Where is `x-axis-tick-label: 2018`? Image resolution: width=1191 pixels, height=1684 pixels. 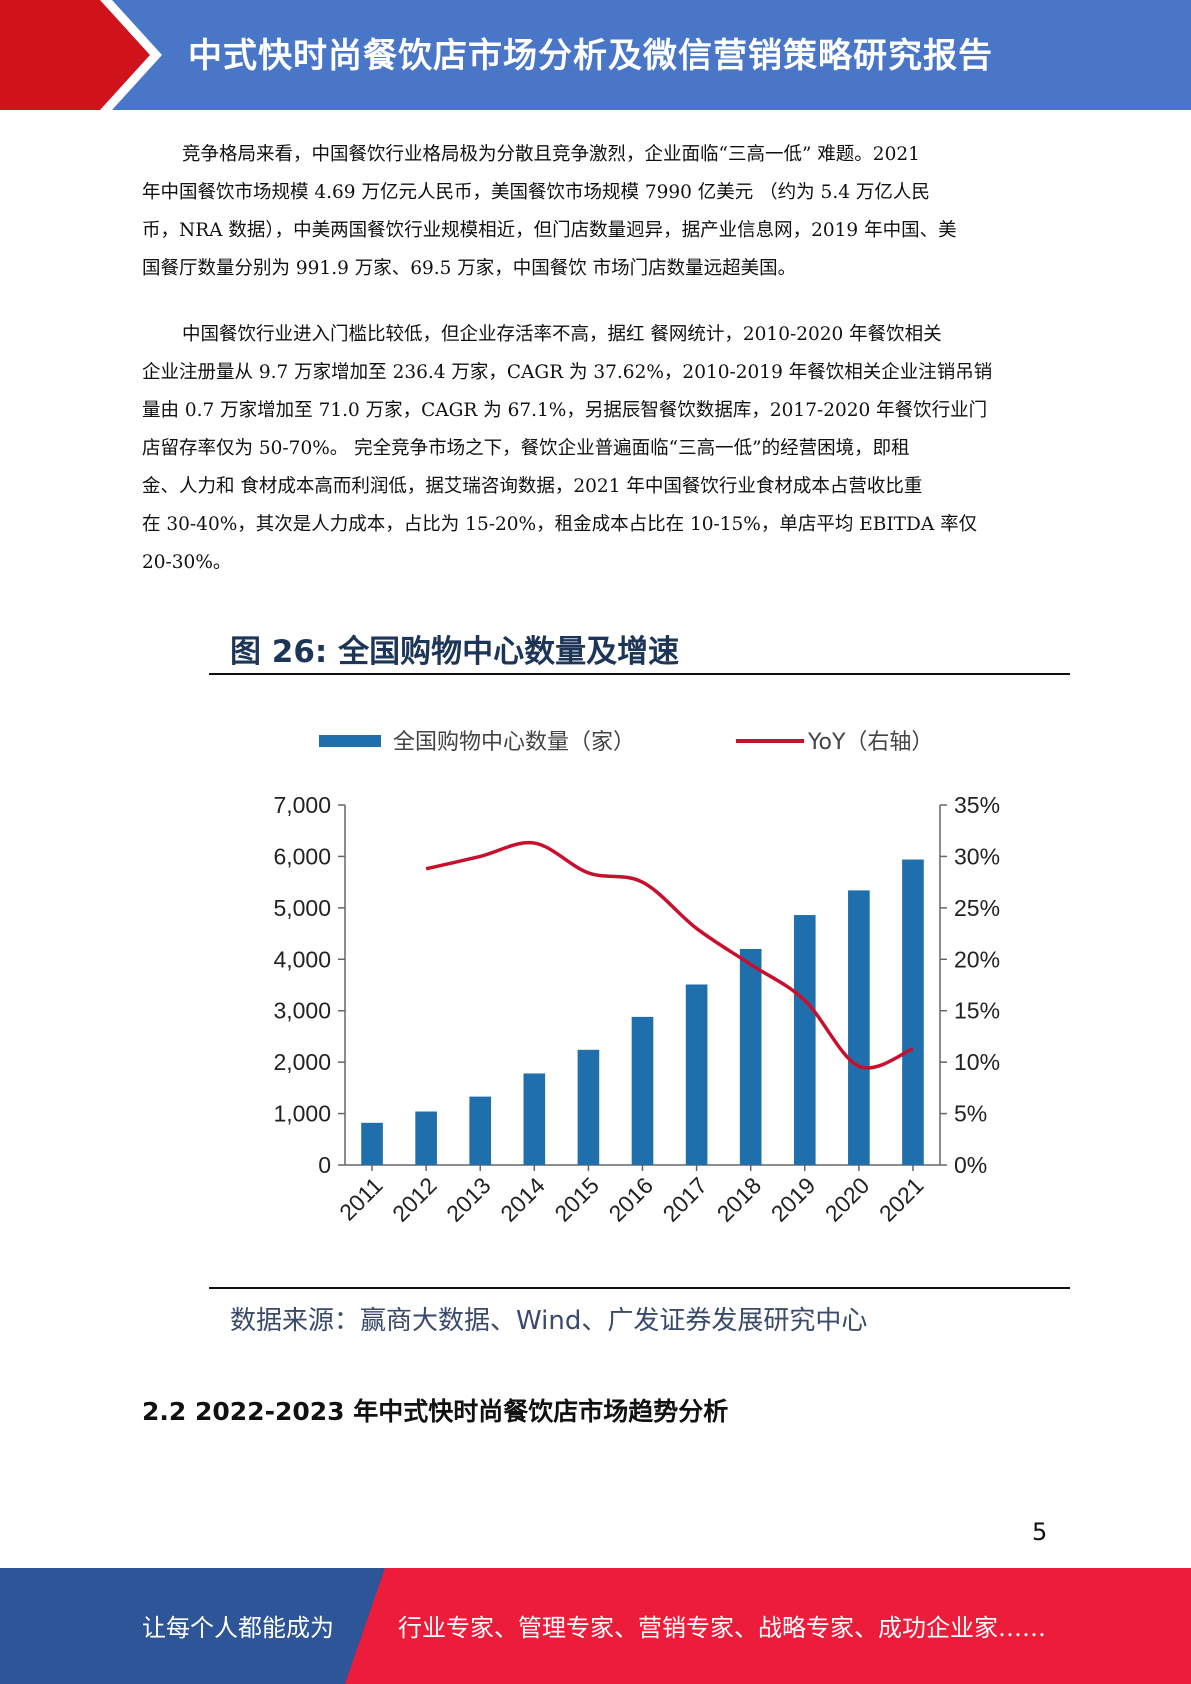
x-axis-tick-label: 2018 is located at coordinates (739, 1199).